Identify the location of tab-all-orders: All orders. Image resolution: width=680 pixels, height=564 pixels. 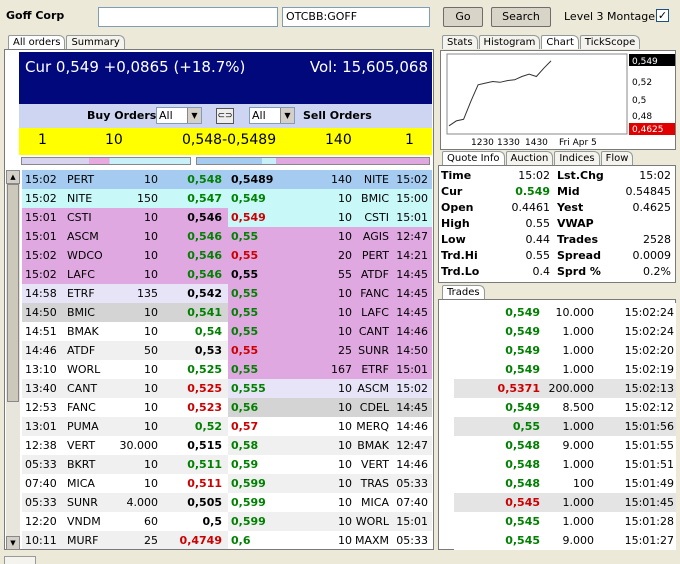
(37, 42).